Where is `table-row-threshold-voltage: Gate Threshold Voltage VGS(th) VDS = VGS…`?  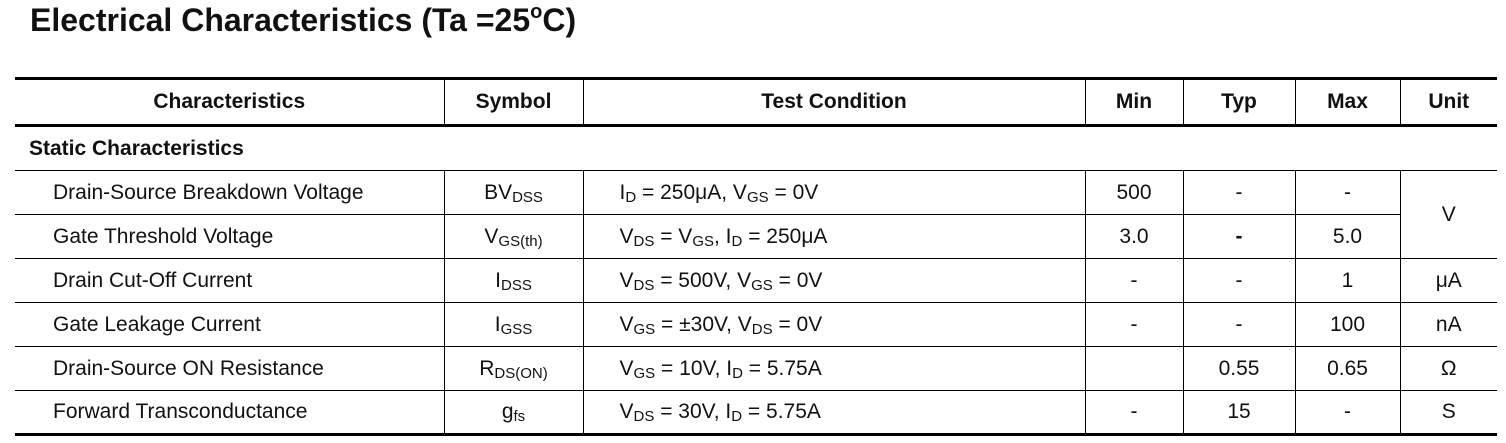 table-row-threshold-voltage: Gate Threshold Voltage VGS(th) VDS = VGS… is located at coordinates (756, 236).